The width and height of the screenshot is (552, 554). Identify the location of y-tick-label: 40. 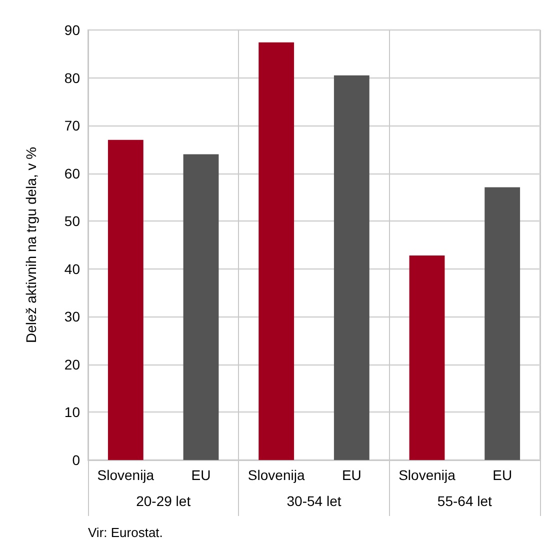
(72, 268).